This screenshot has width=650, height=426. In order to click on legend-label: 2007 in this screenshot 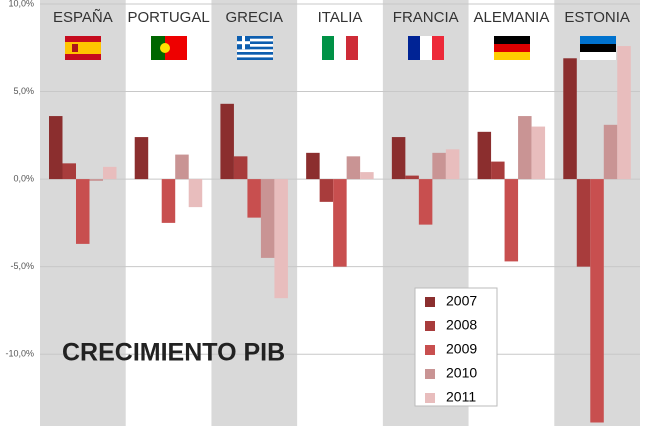, I will do `click(461, 301)`.